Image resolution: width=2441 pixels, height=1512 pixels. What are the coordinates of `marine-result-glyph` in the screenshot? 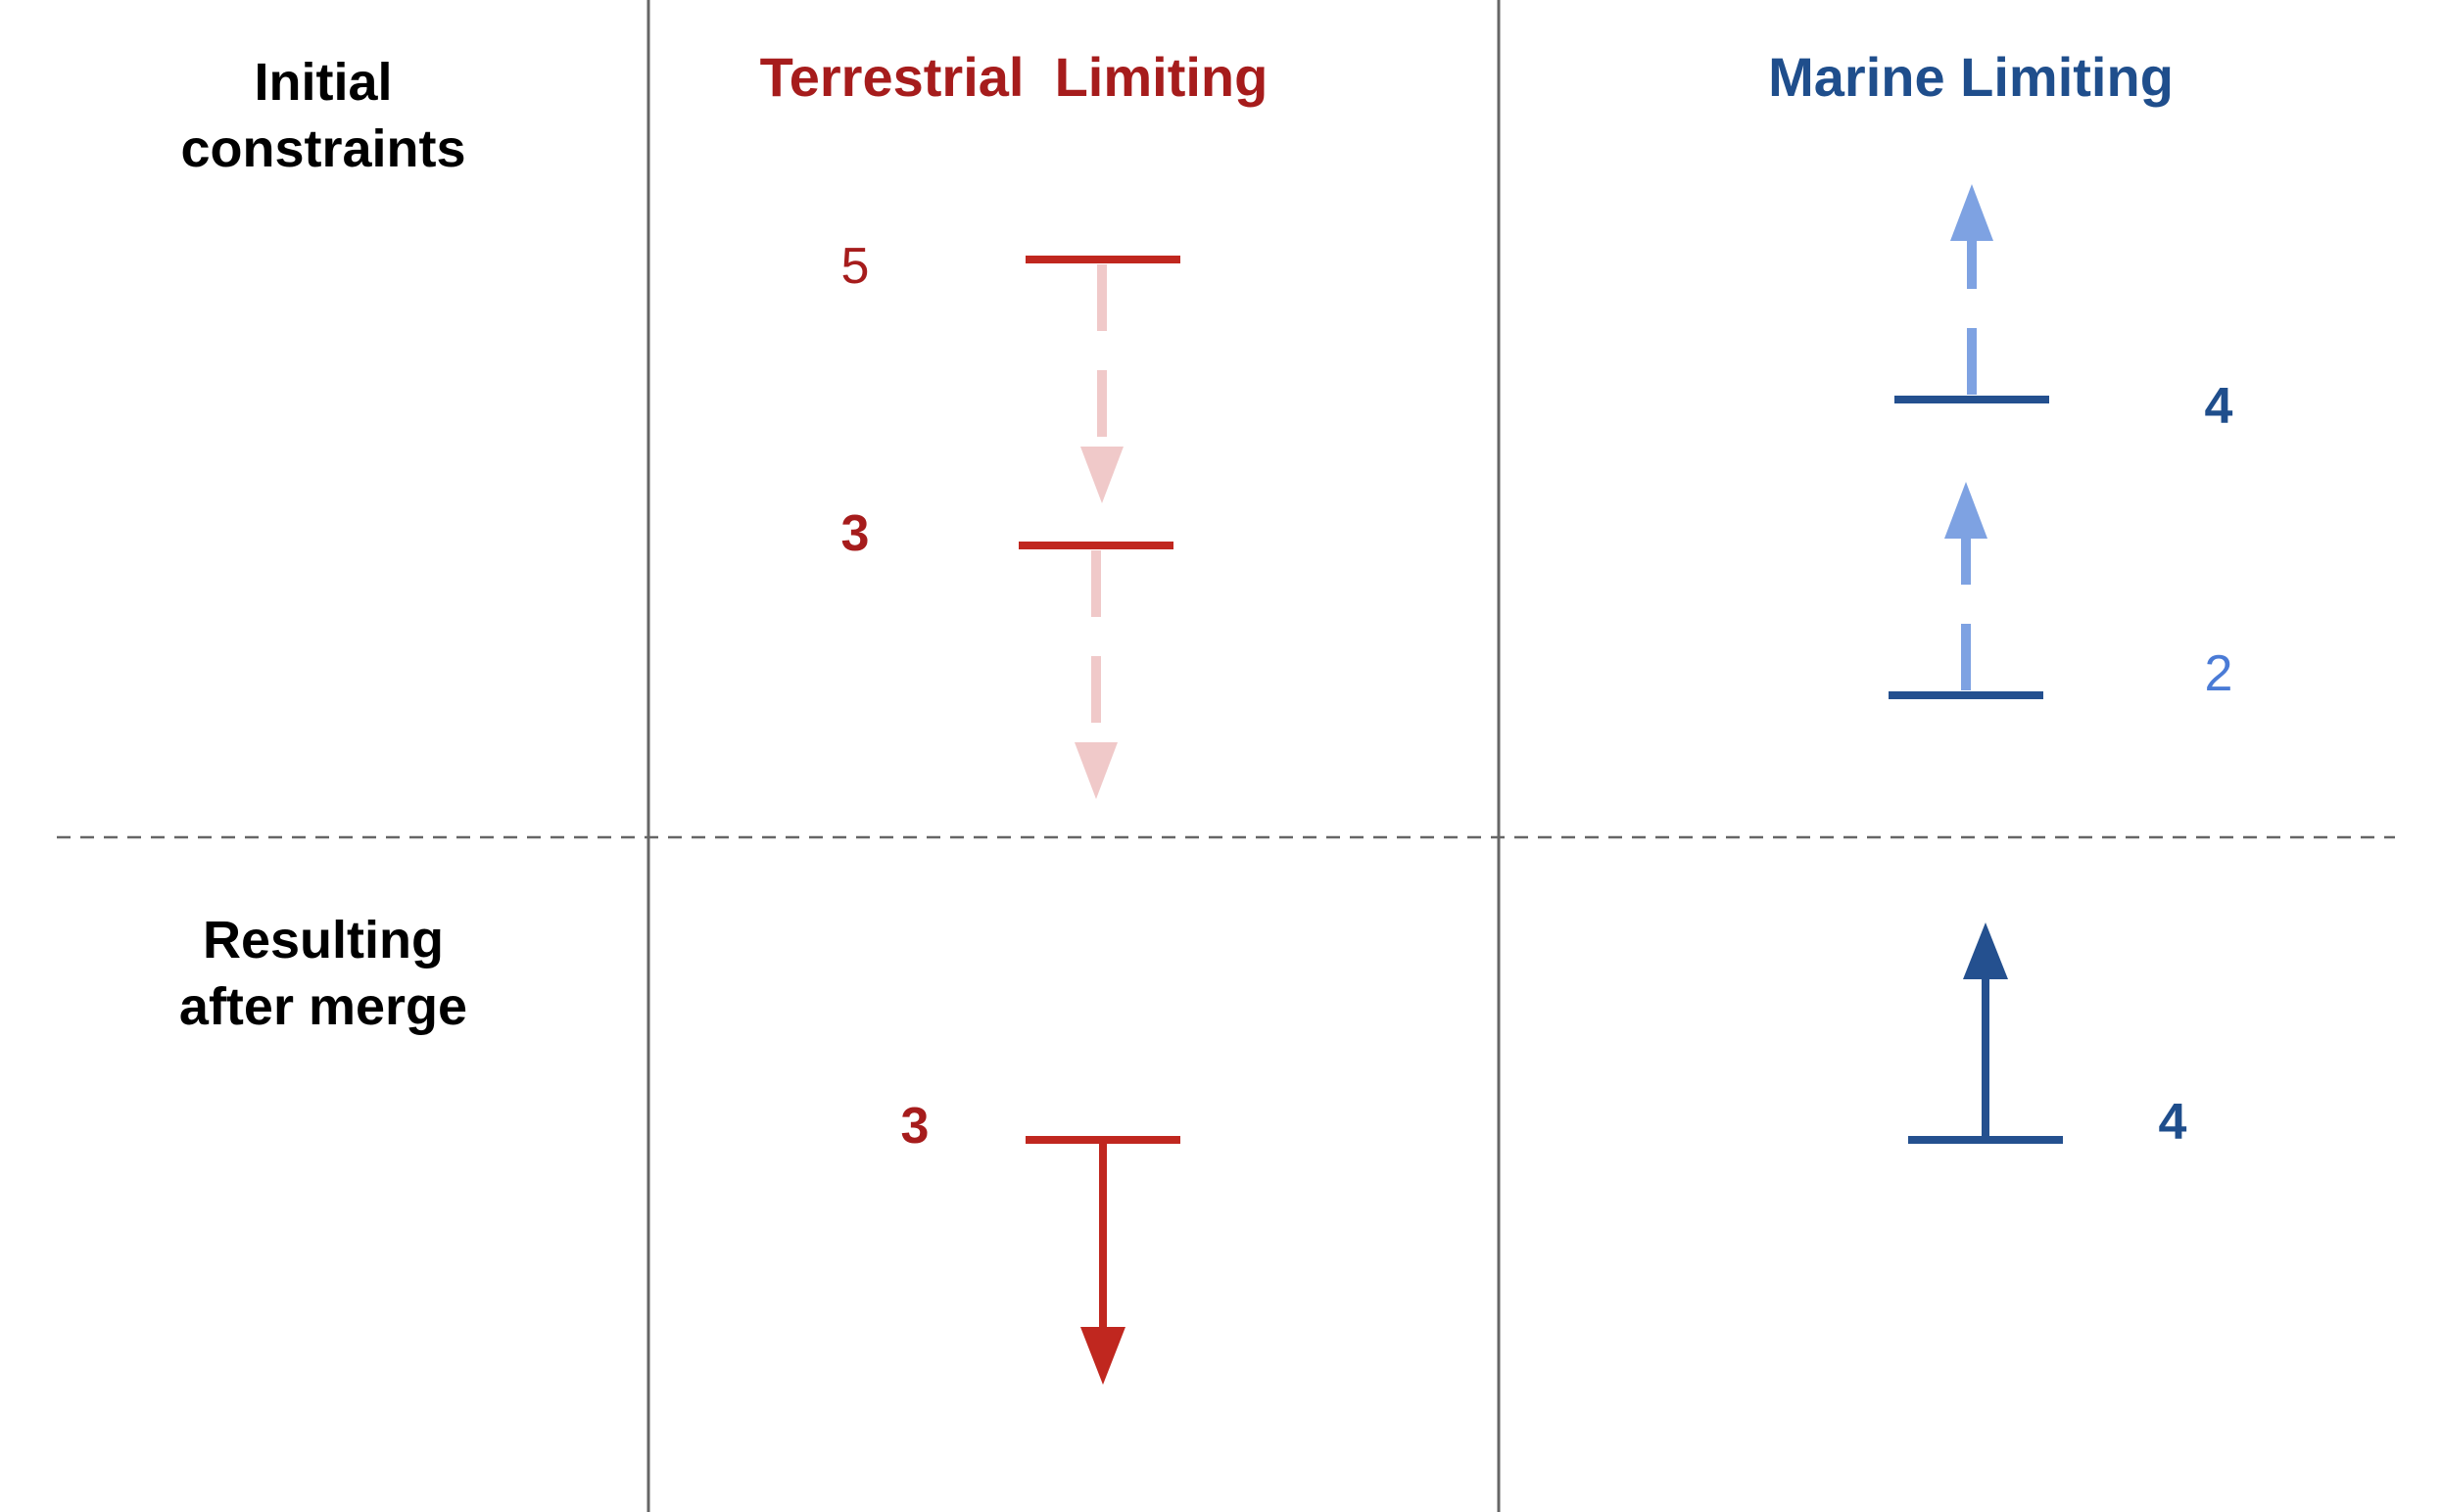 It's located at (1985, 1033).